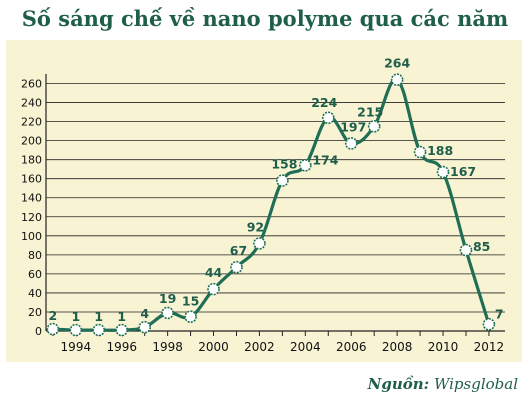 The height and width of the screenshot is (416, 530). What do you see at coordinates (481, 246) in the screenshot?
I see `data-label: 85` at bounding box center [481, 246].